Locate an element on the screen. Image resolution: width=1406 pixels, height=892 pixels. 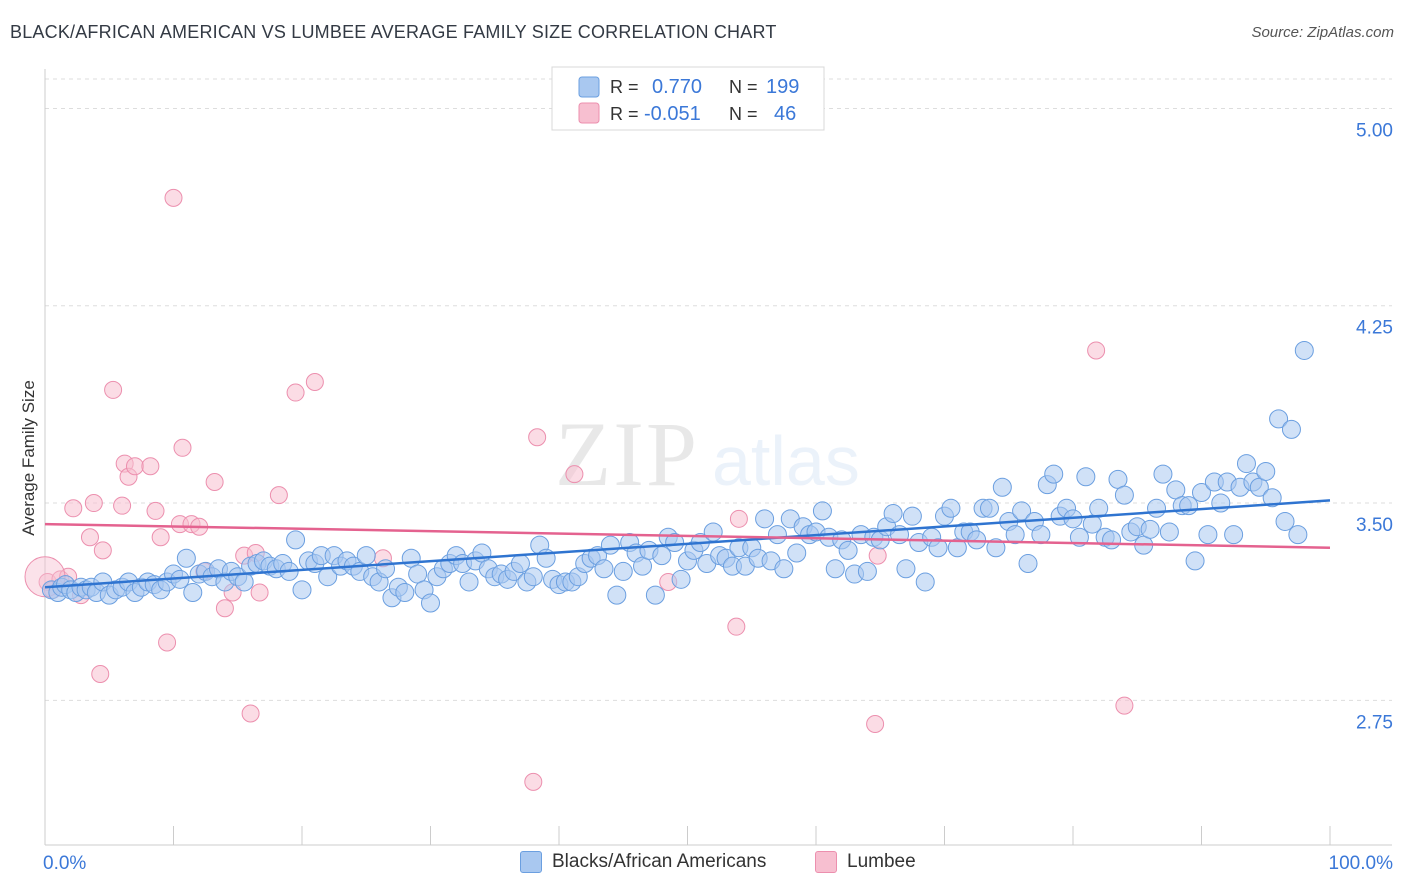
x-tick-label-max: 100.0% is located at coordinates (1361, 863).